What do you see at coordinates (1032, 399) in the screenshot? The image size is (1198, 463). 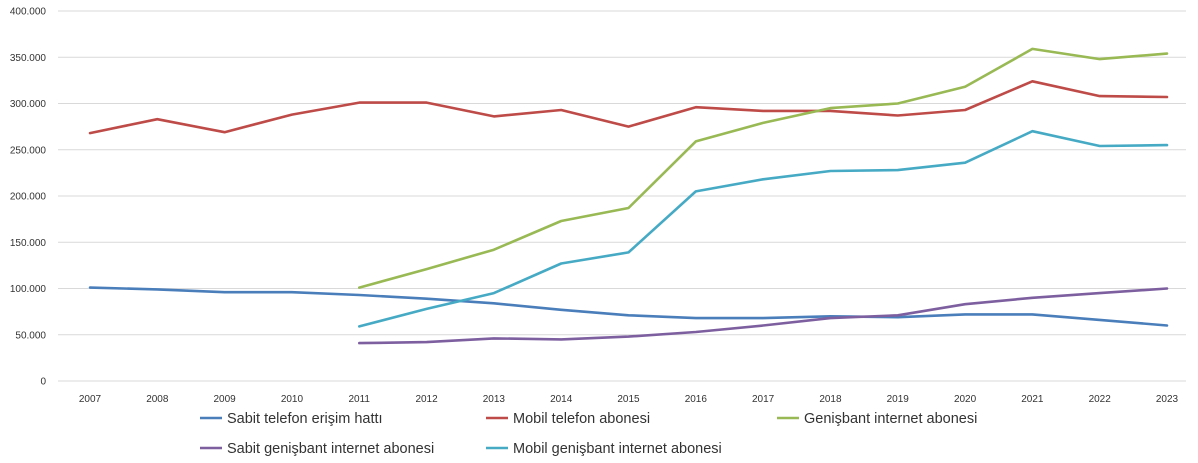 I see `x-tick-label: 2021` at bounding box center [1032, 399].